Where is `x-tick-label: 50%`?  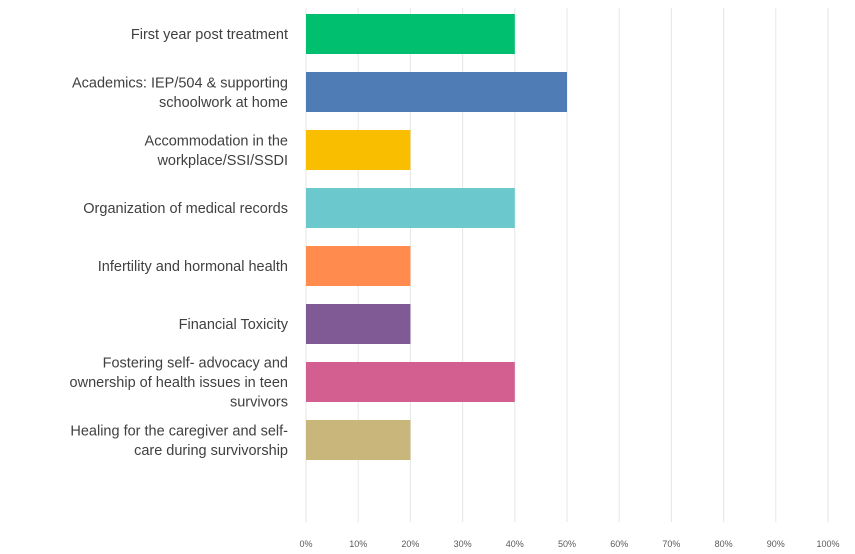
x-tick-label: 50% is located at coordinates (567, 544).